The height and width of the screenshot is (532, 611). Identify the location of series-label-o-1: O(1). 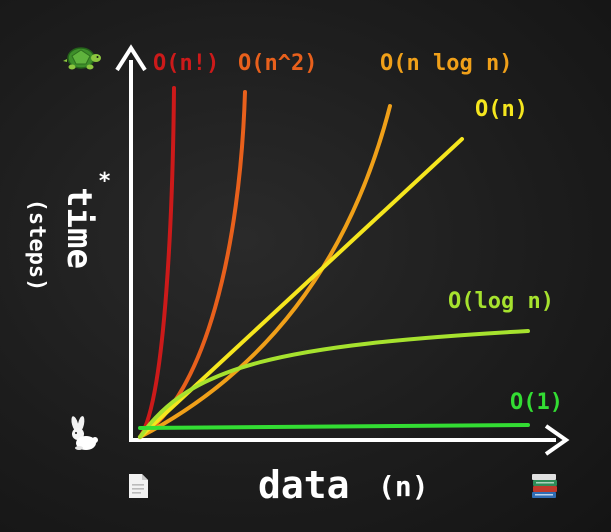
(536, 402).